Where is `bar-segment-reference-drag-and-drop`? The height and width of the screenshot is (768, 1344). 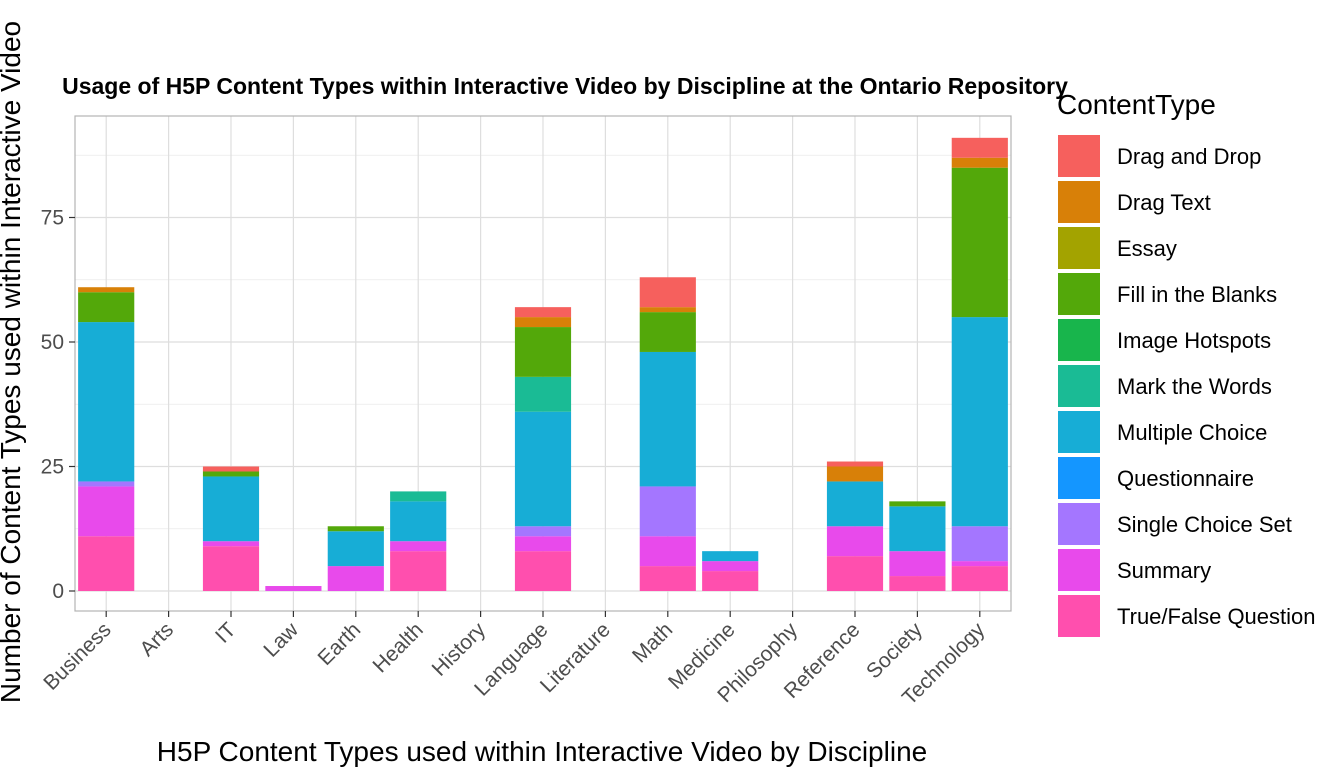 bar-segment-reference-drag-and-drop is located at coordinates (855, 464).